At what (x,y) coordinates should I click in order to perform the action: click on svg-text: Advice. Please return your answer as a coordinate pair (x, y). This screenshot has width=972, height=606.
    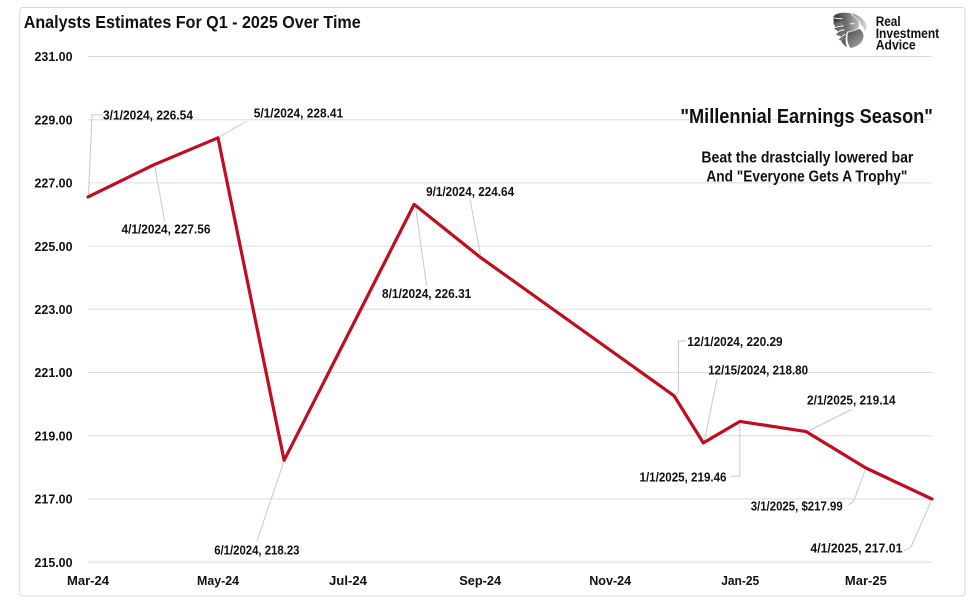
    Looking at the image, I should click on (896, 44).